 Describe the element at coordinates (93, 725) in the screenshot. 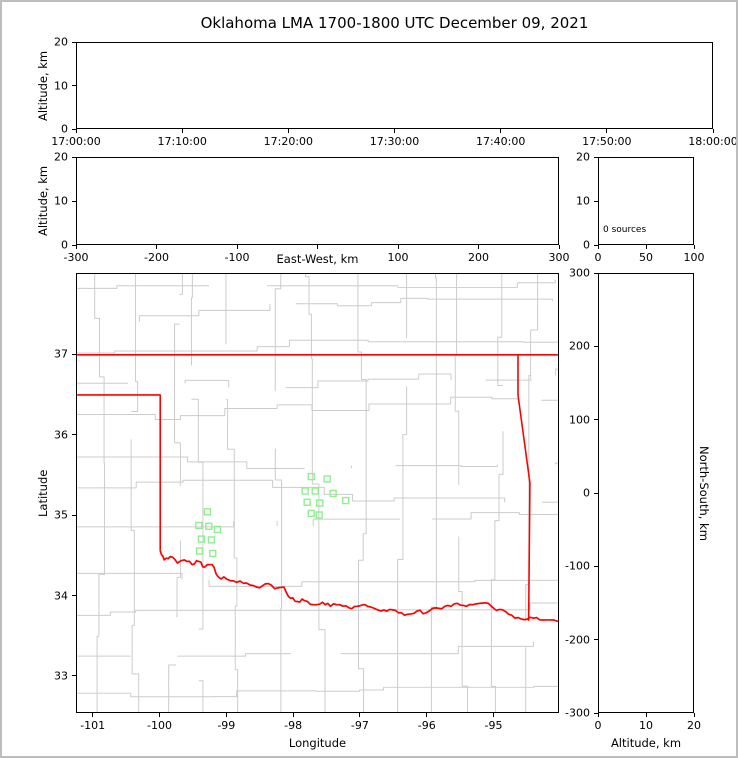

I see `x-tick-label: -101` at that location.